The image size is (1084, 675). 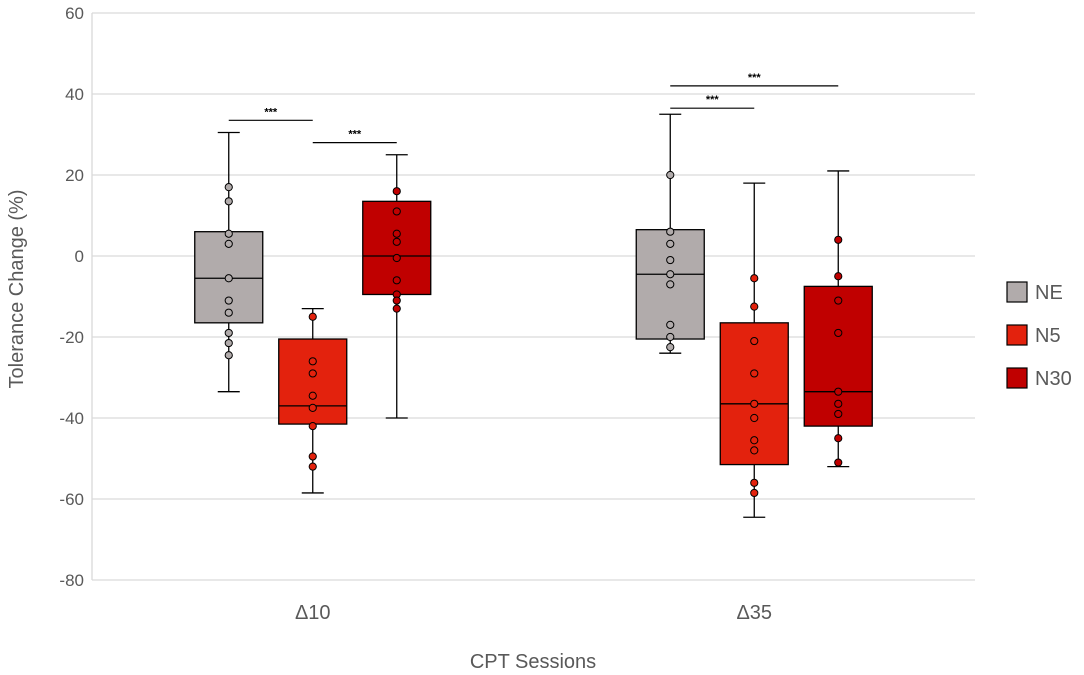 What do you see at coordinates (313, 613) in the screenshot?
I see `x-tick-label: Δ10` at bounding box center [313, 613].